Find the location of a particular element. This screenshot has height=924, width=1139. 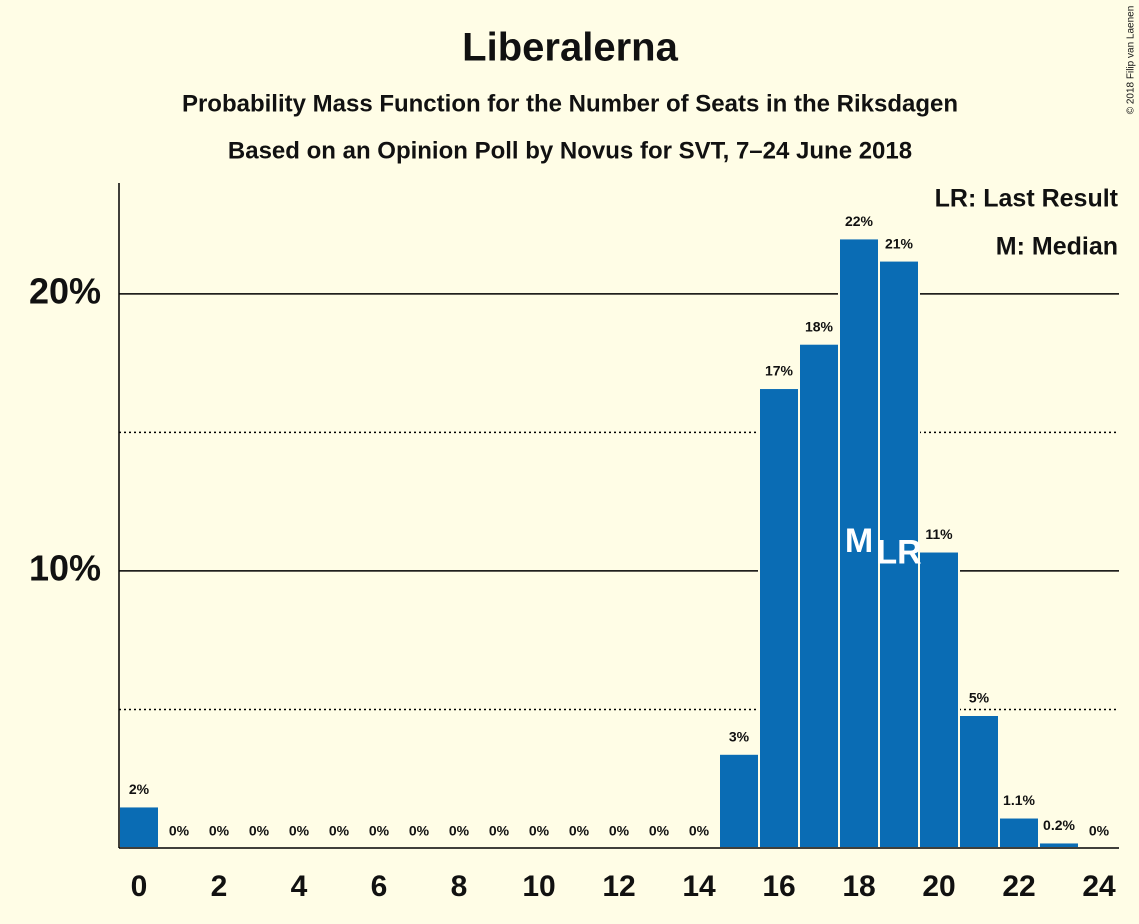

x-tick-label: 16 is located at coordinates (778, 886).